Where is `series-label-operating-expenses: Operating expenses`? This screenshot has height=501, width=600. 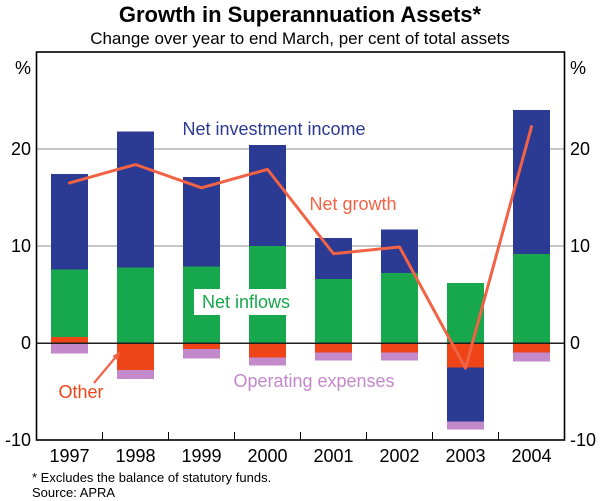 series-label-operating-expenses: Operating expenses is located at coordinates (314, 381).